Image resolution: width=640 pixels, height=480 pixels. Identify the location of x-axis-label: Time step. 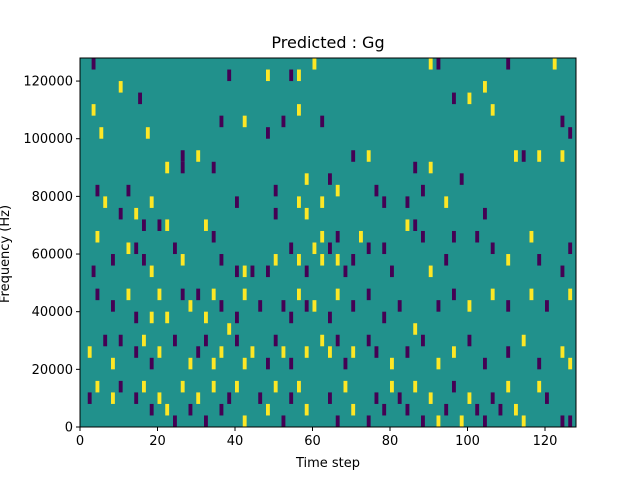
(327, 463).